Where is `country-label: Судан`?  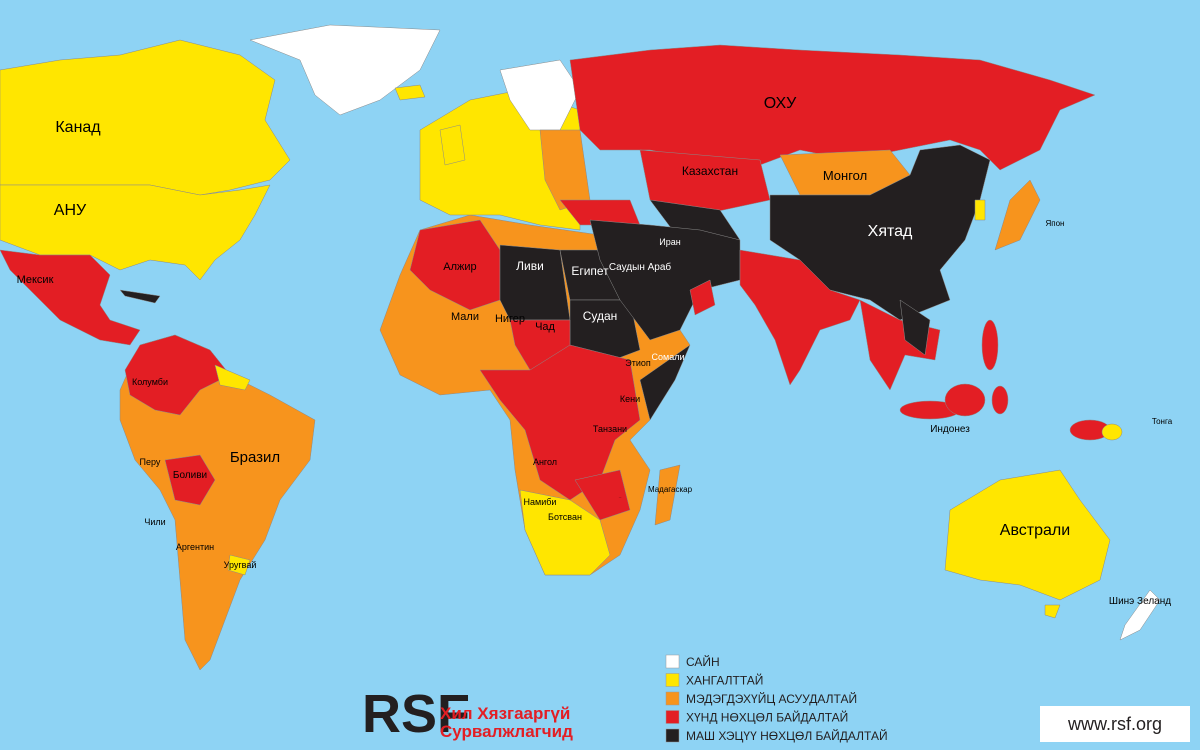
country-label: Судан is located at coordinates (600, 316).